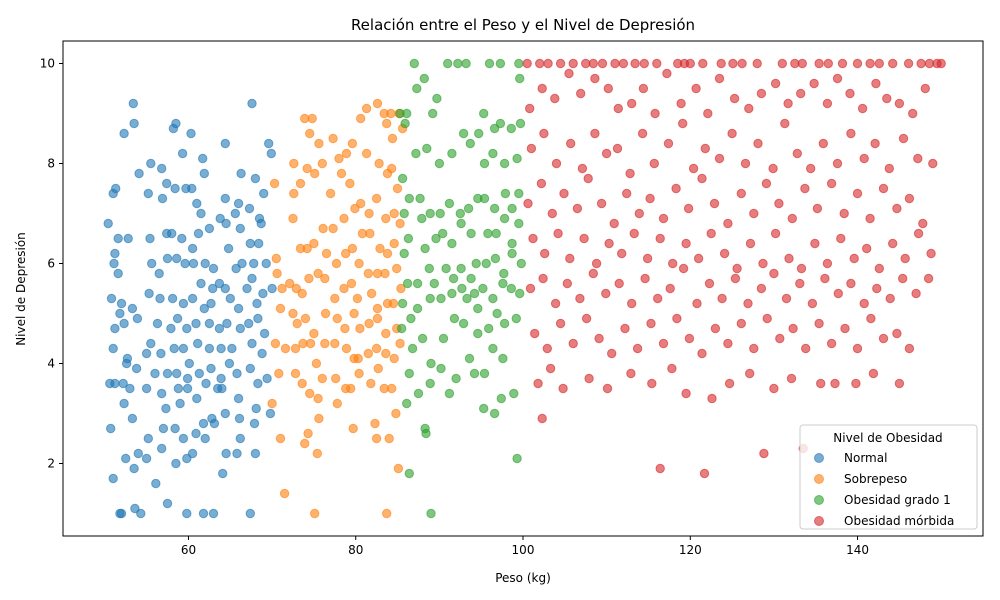 This screenshot has width=1000, height=600. Describe the element at coordinates (899, 521) in the screenshot. I see `legend-label-3: Obesidad mórbida` at that location.